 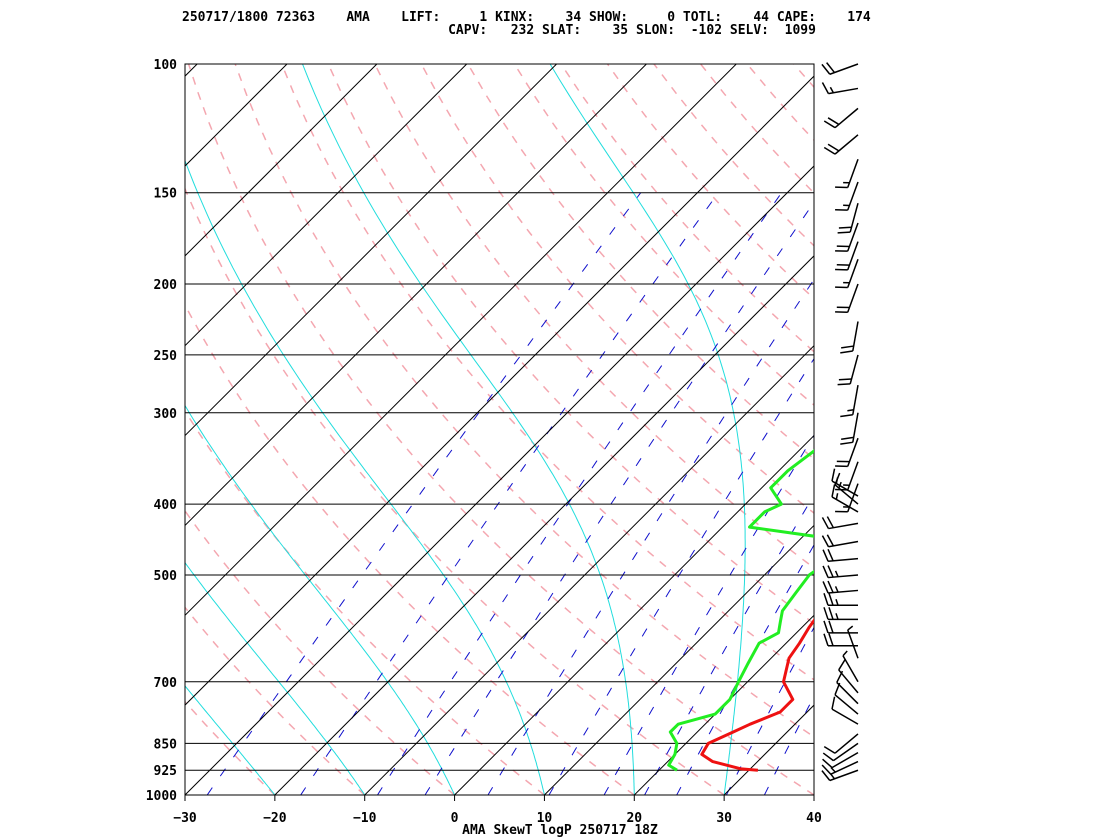 What do you see at coordinates (455, 818) in the screenshot?
I see `x-tick-label: 0` at bounding box center [455, 818].